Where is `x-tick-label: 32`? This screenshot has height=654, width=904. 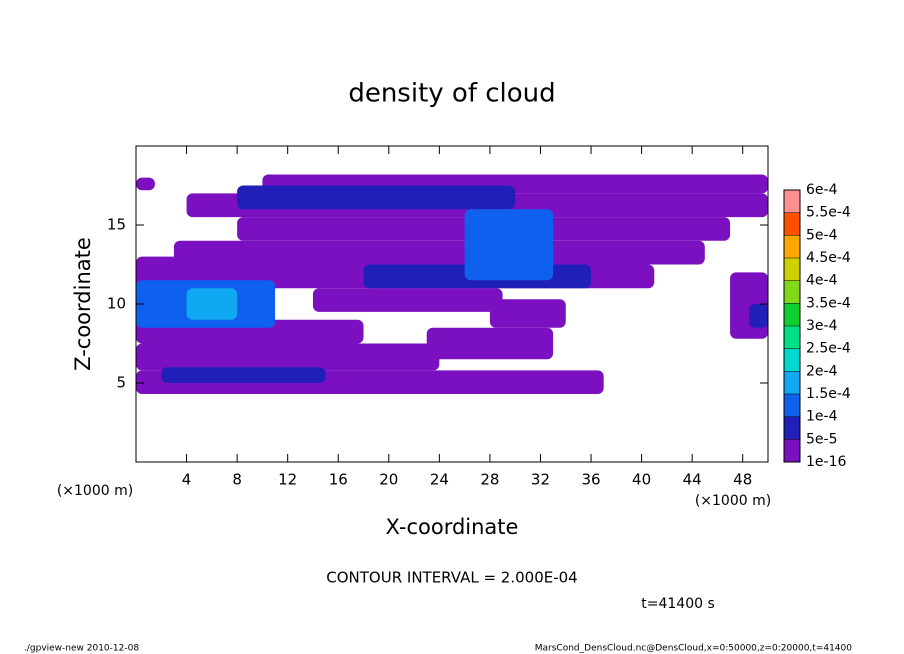 x-tick-label: 32 is located at coordinates (540, 480).